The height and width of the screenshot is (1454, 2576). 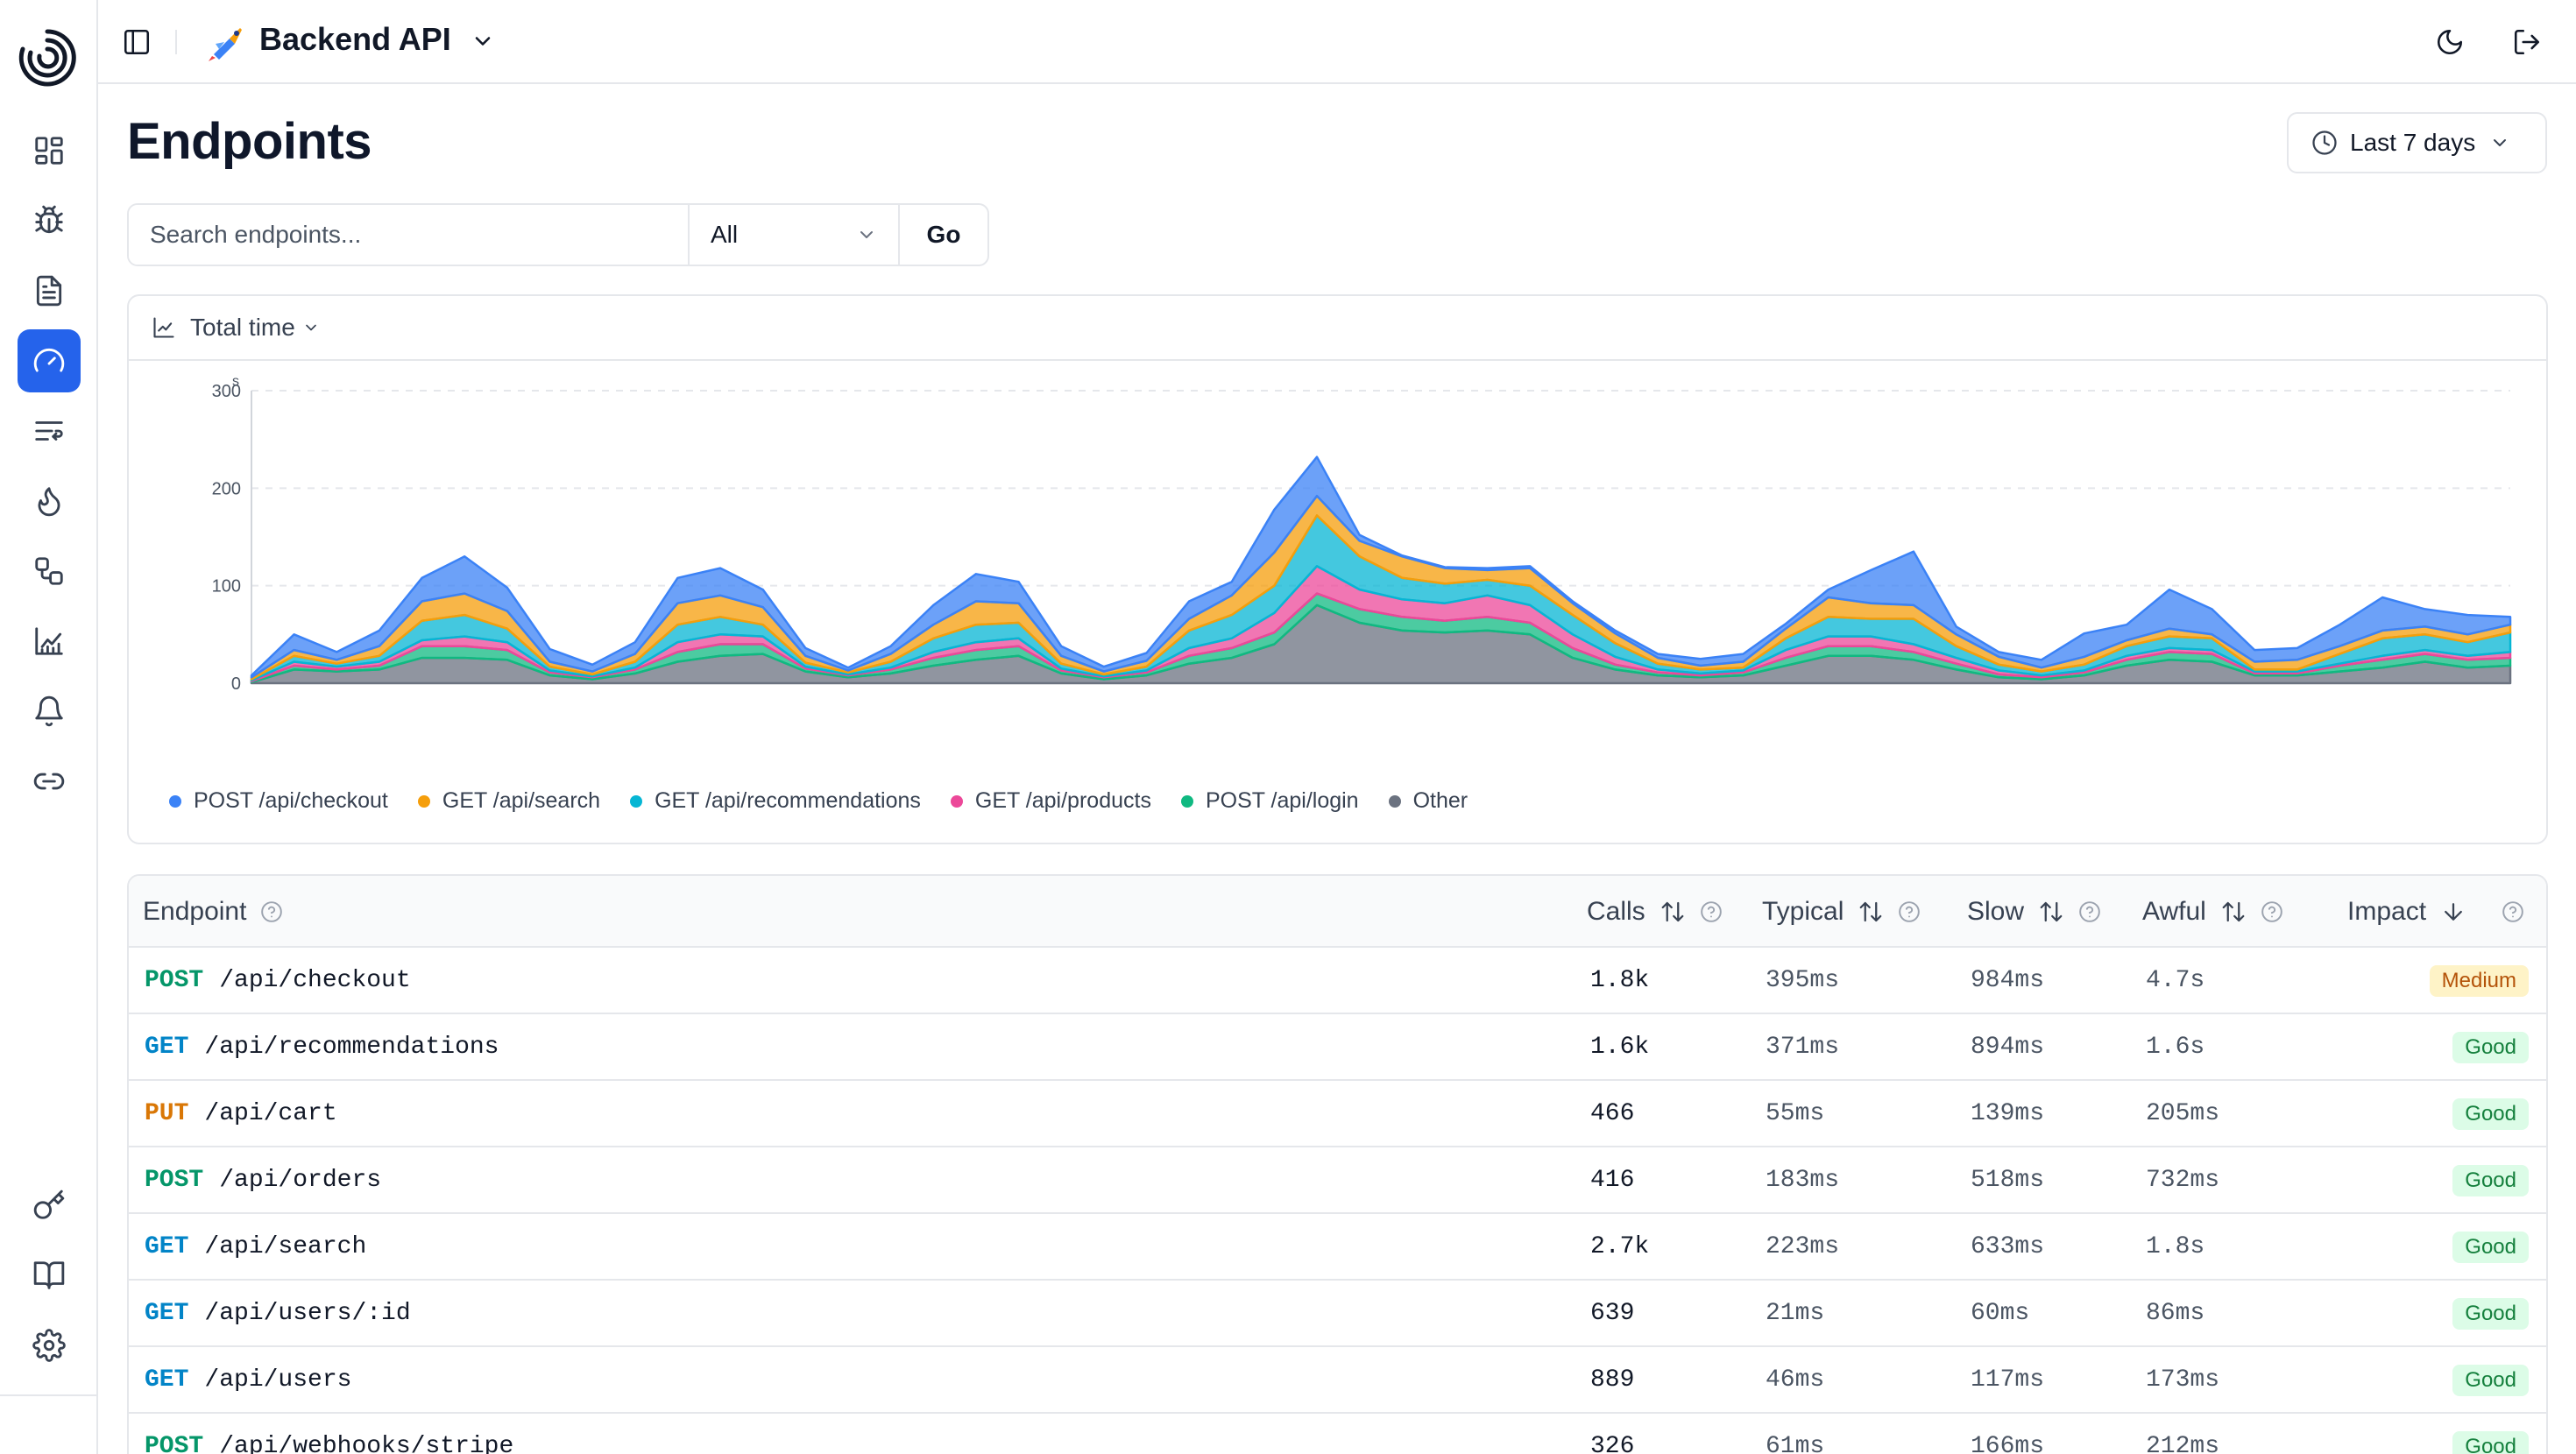 What do you see at coordinates (1337, 1247) in the screenshot?
I see `table-row: GET/api/search 2.7k 223ms 633ms 1.8s Good` at bounding box center [1337, 1247].